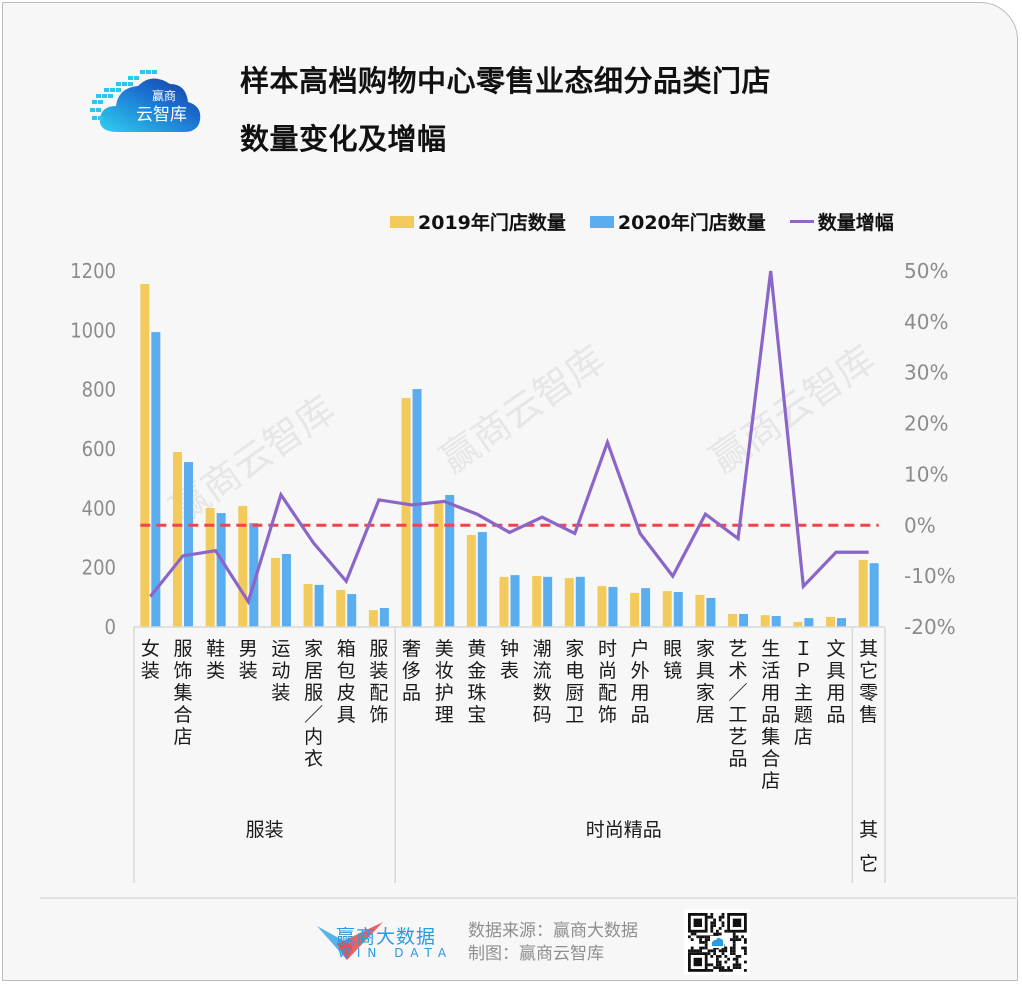 This screenshot has width=1022, height=985. Describe the element at coordinates (738, 715) in the screenshot. I see `category-label: 工` at that location.